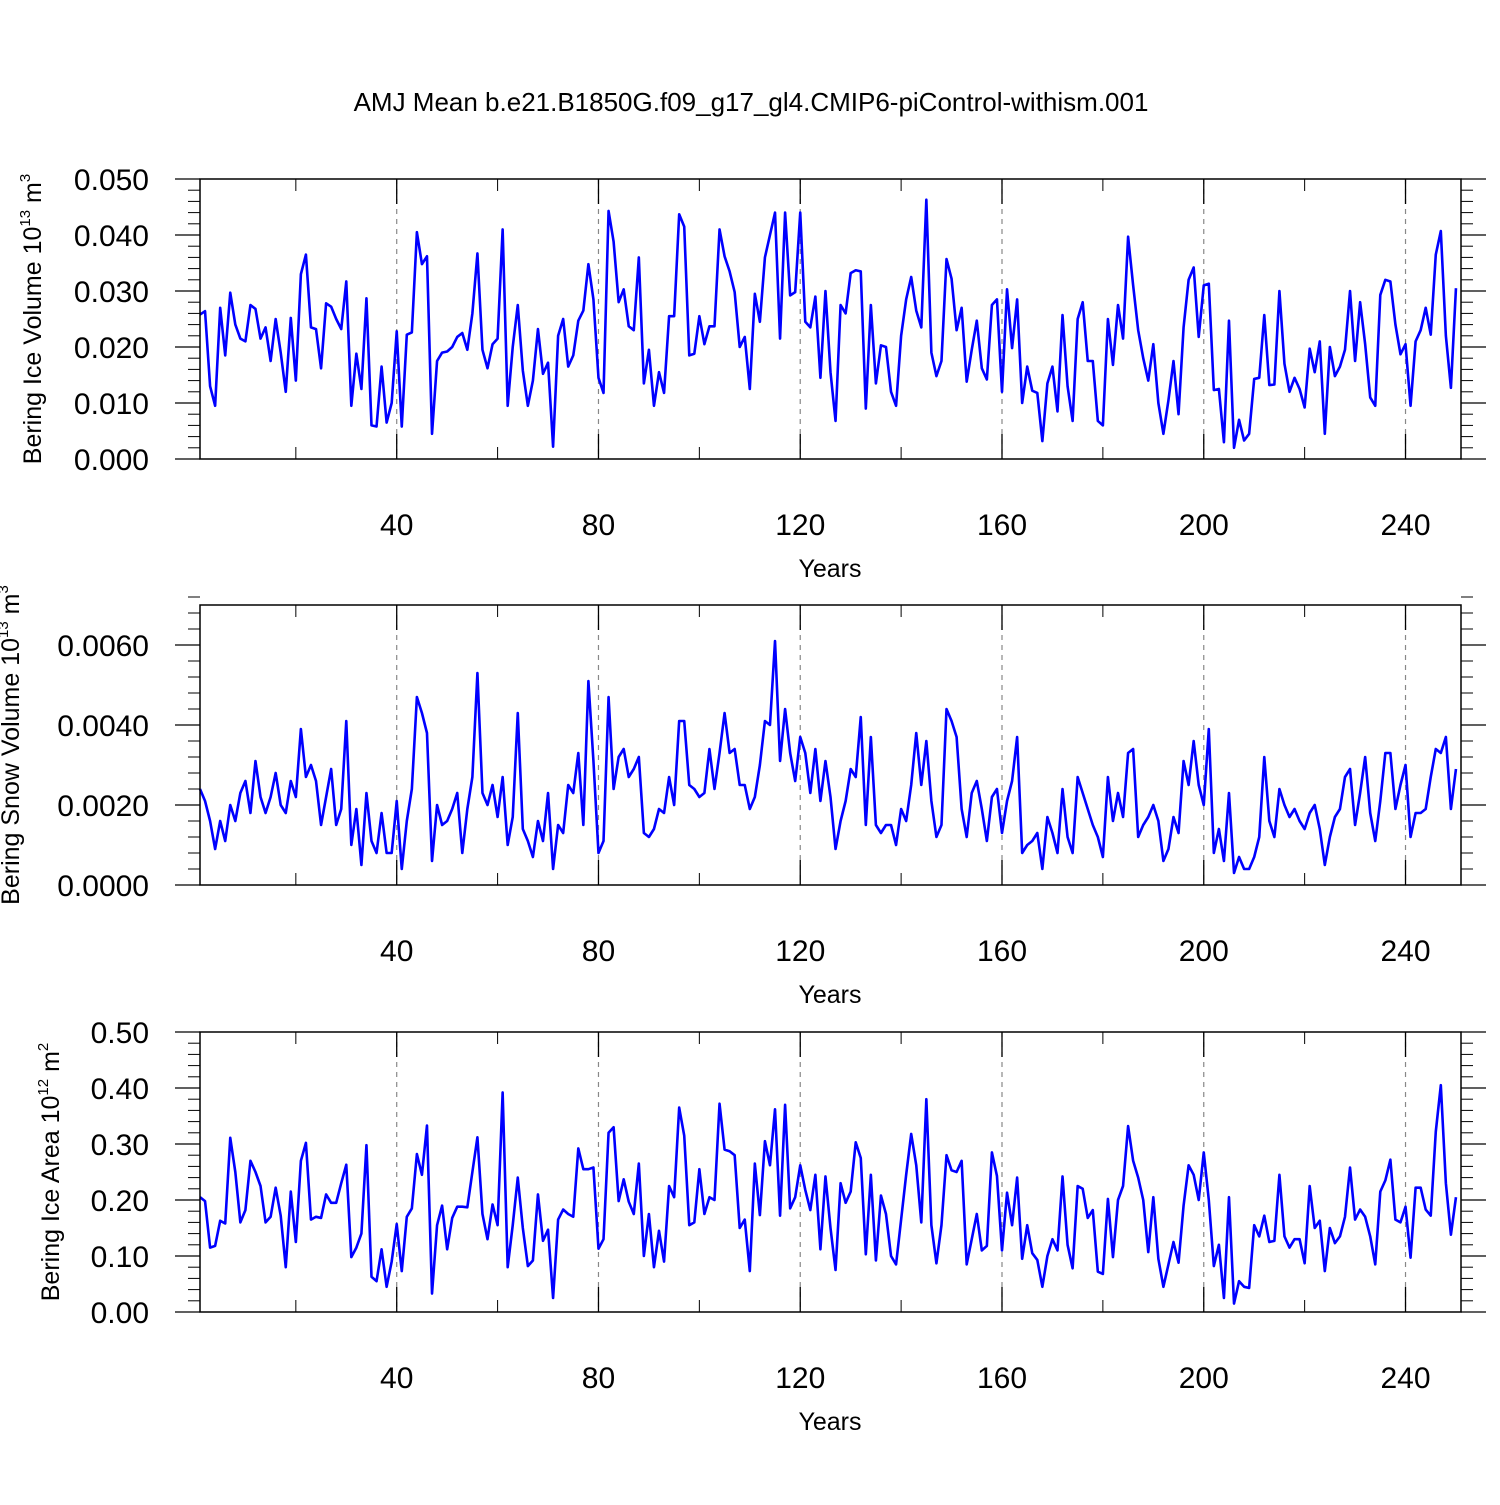  Describe the element at coordinates (111, 348) in the screenshot. I see `y-tick-label: 0.020` at that location.